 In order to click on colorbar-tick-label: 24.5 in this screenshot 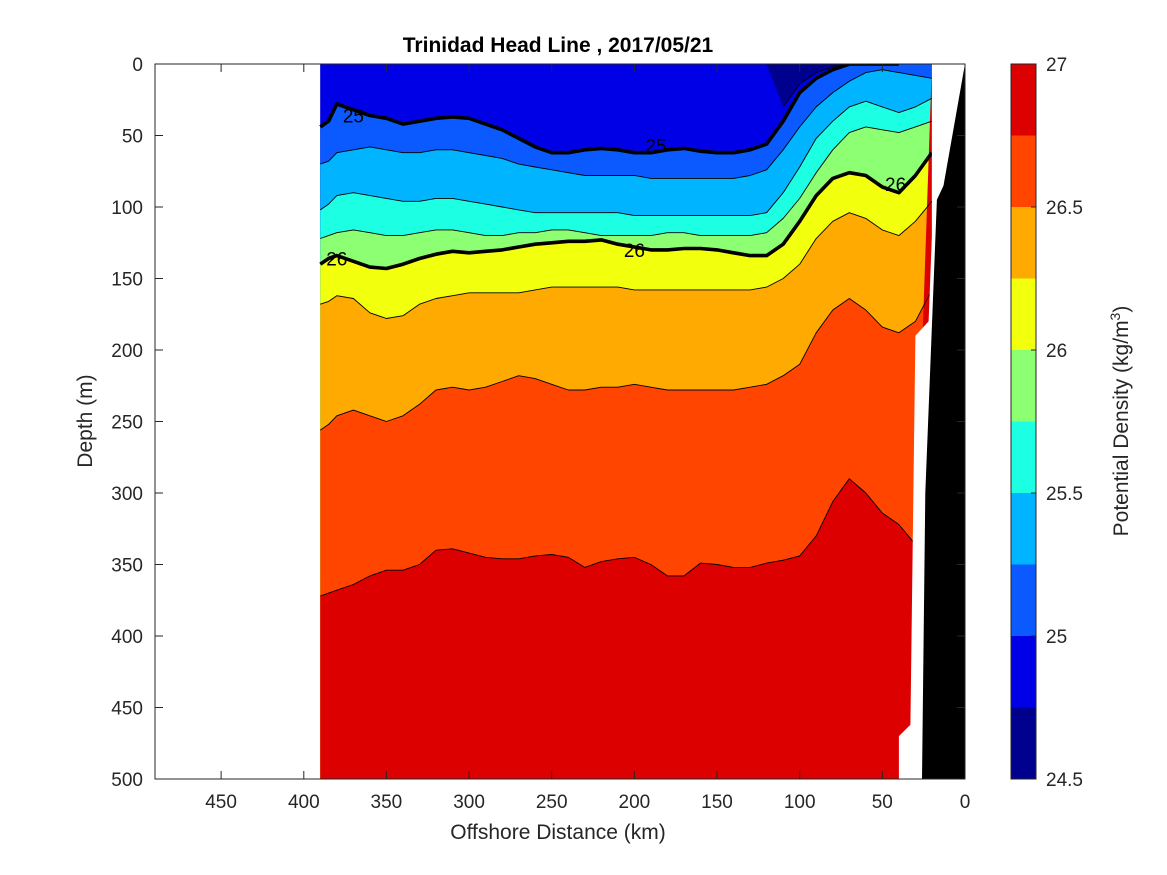, I will do `click(1064, 780)`.